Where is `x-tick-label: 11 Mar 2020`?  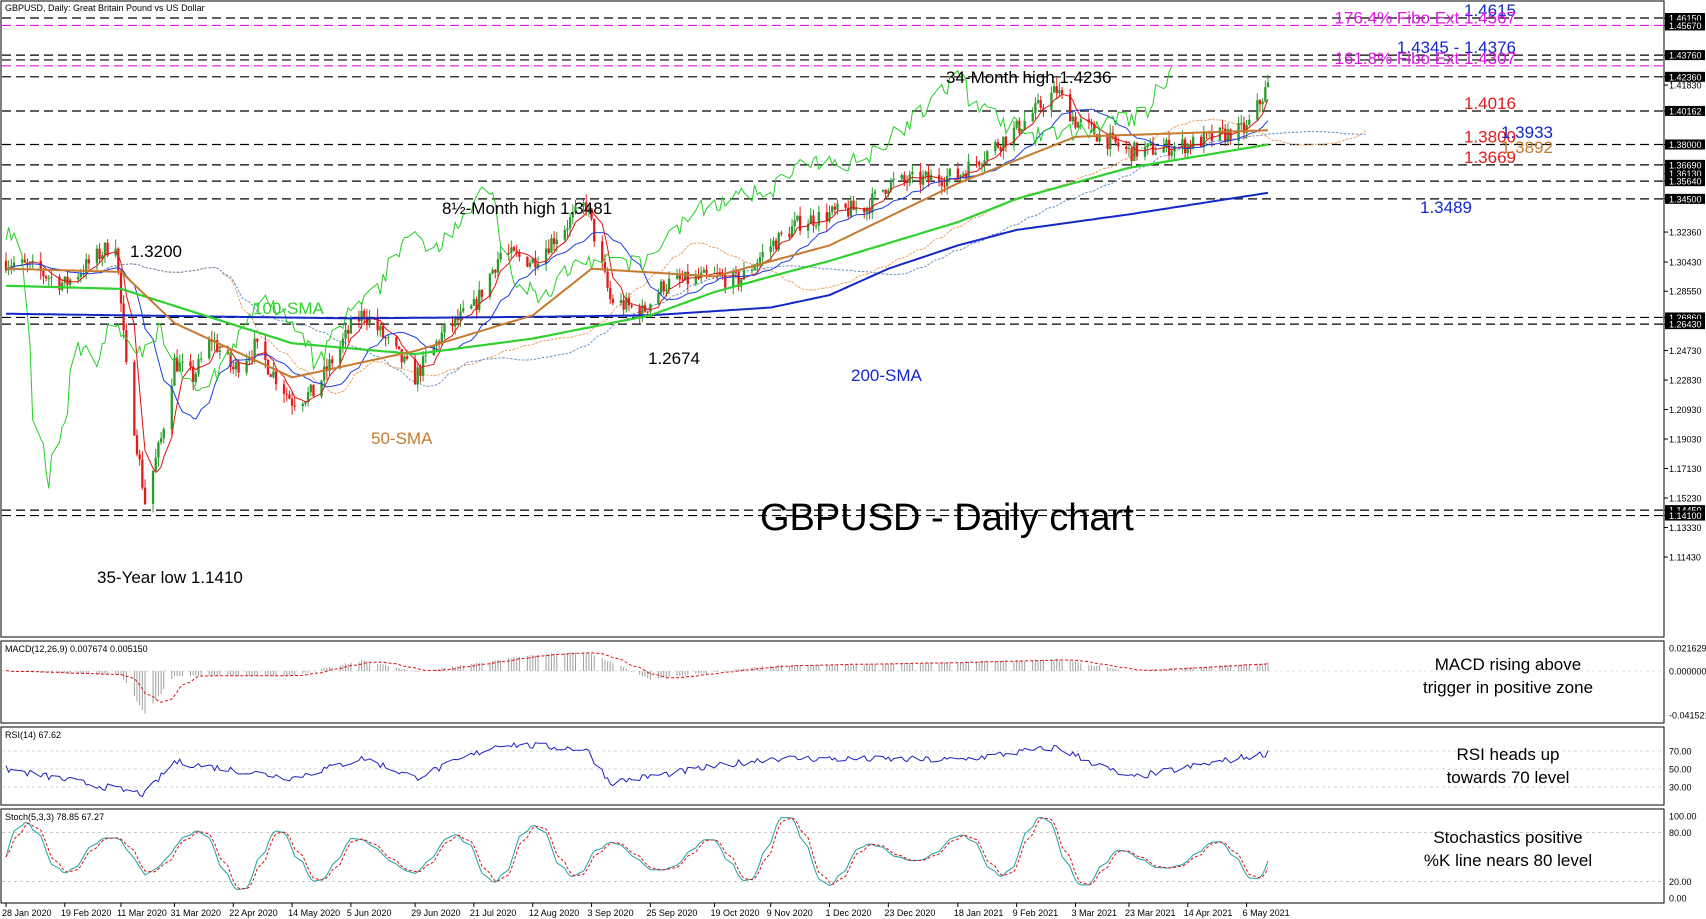 x-tick-label: 11 Mar 2020 is located at coordinates (142, 913).